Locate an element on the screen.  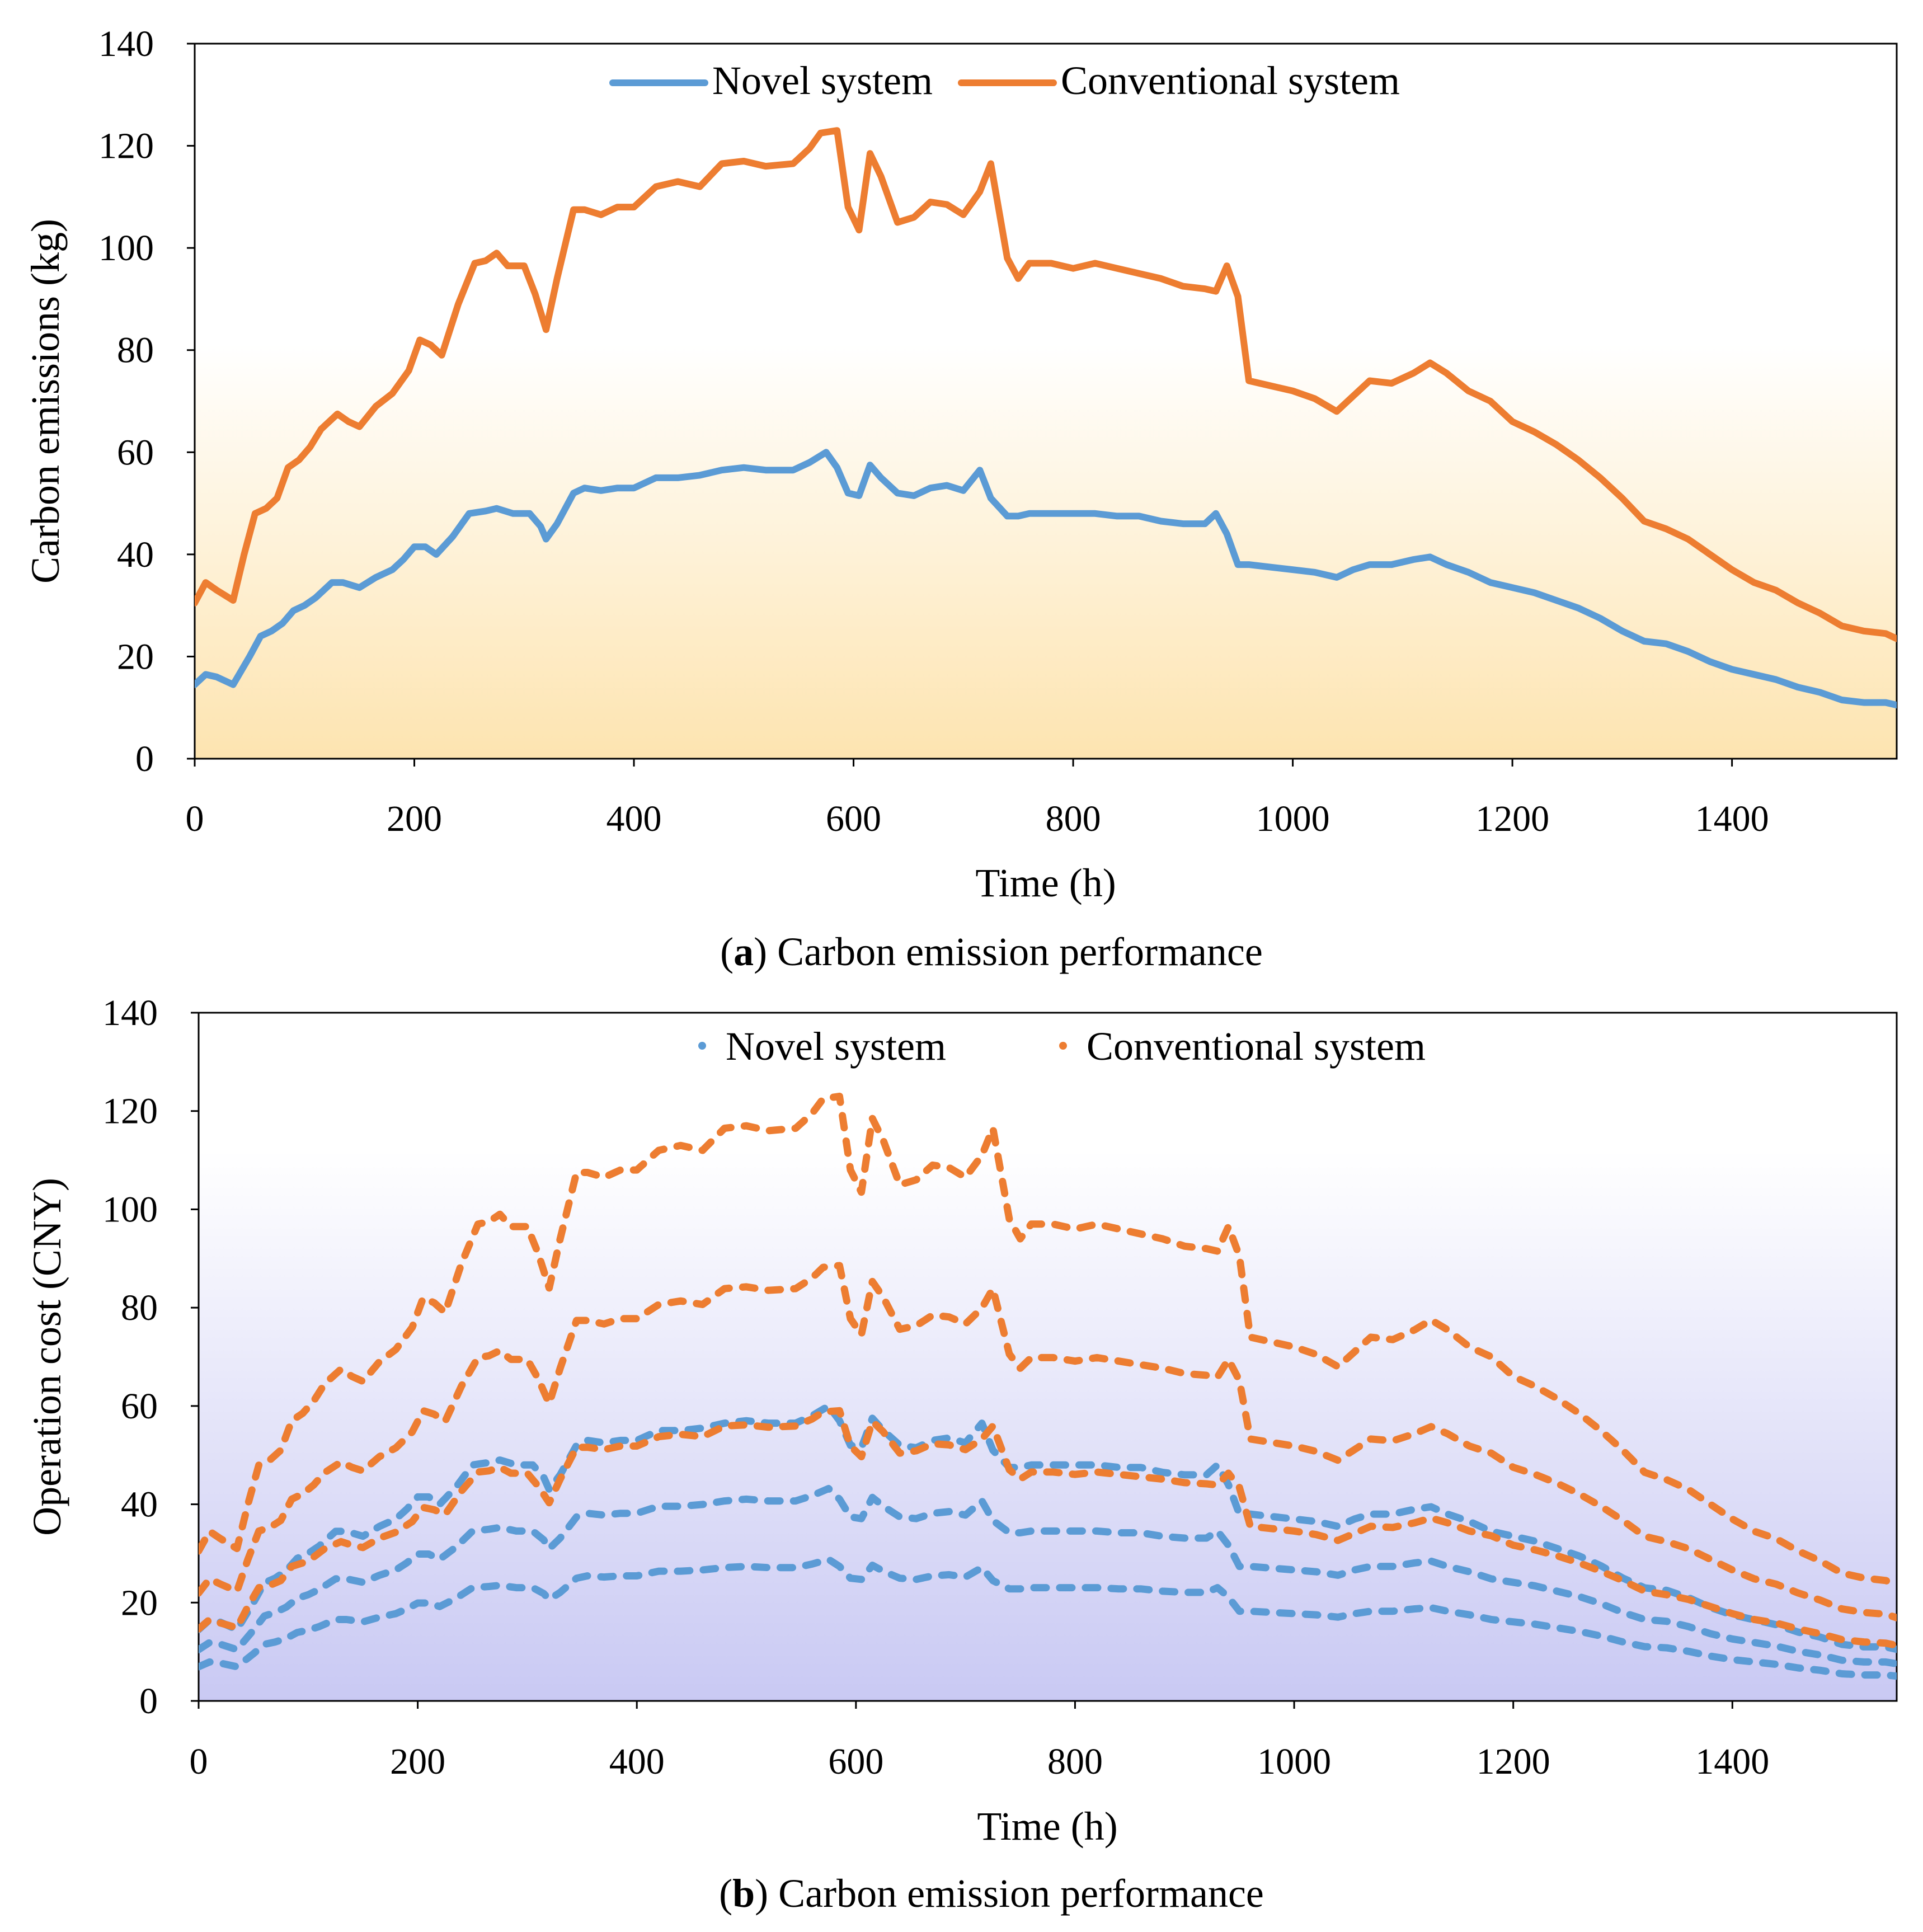
caption-b-text: ) Carbon emission performance is located at coordinates (1009, 1893).